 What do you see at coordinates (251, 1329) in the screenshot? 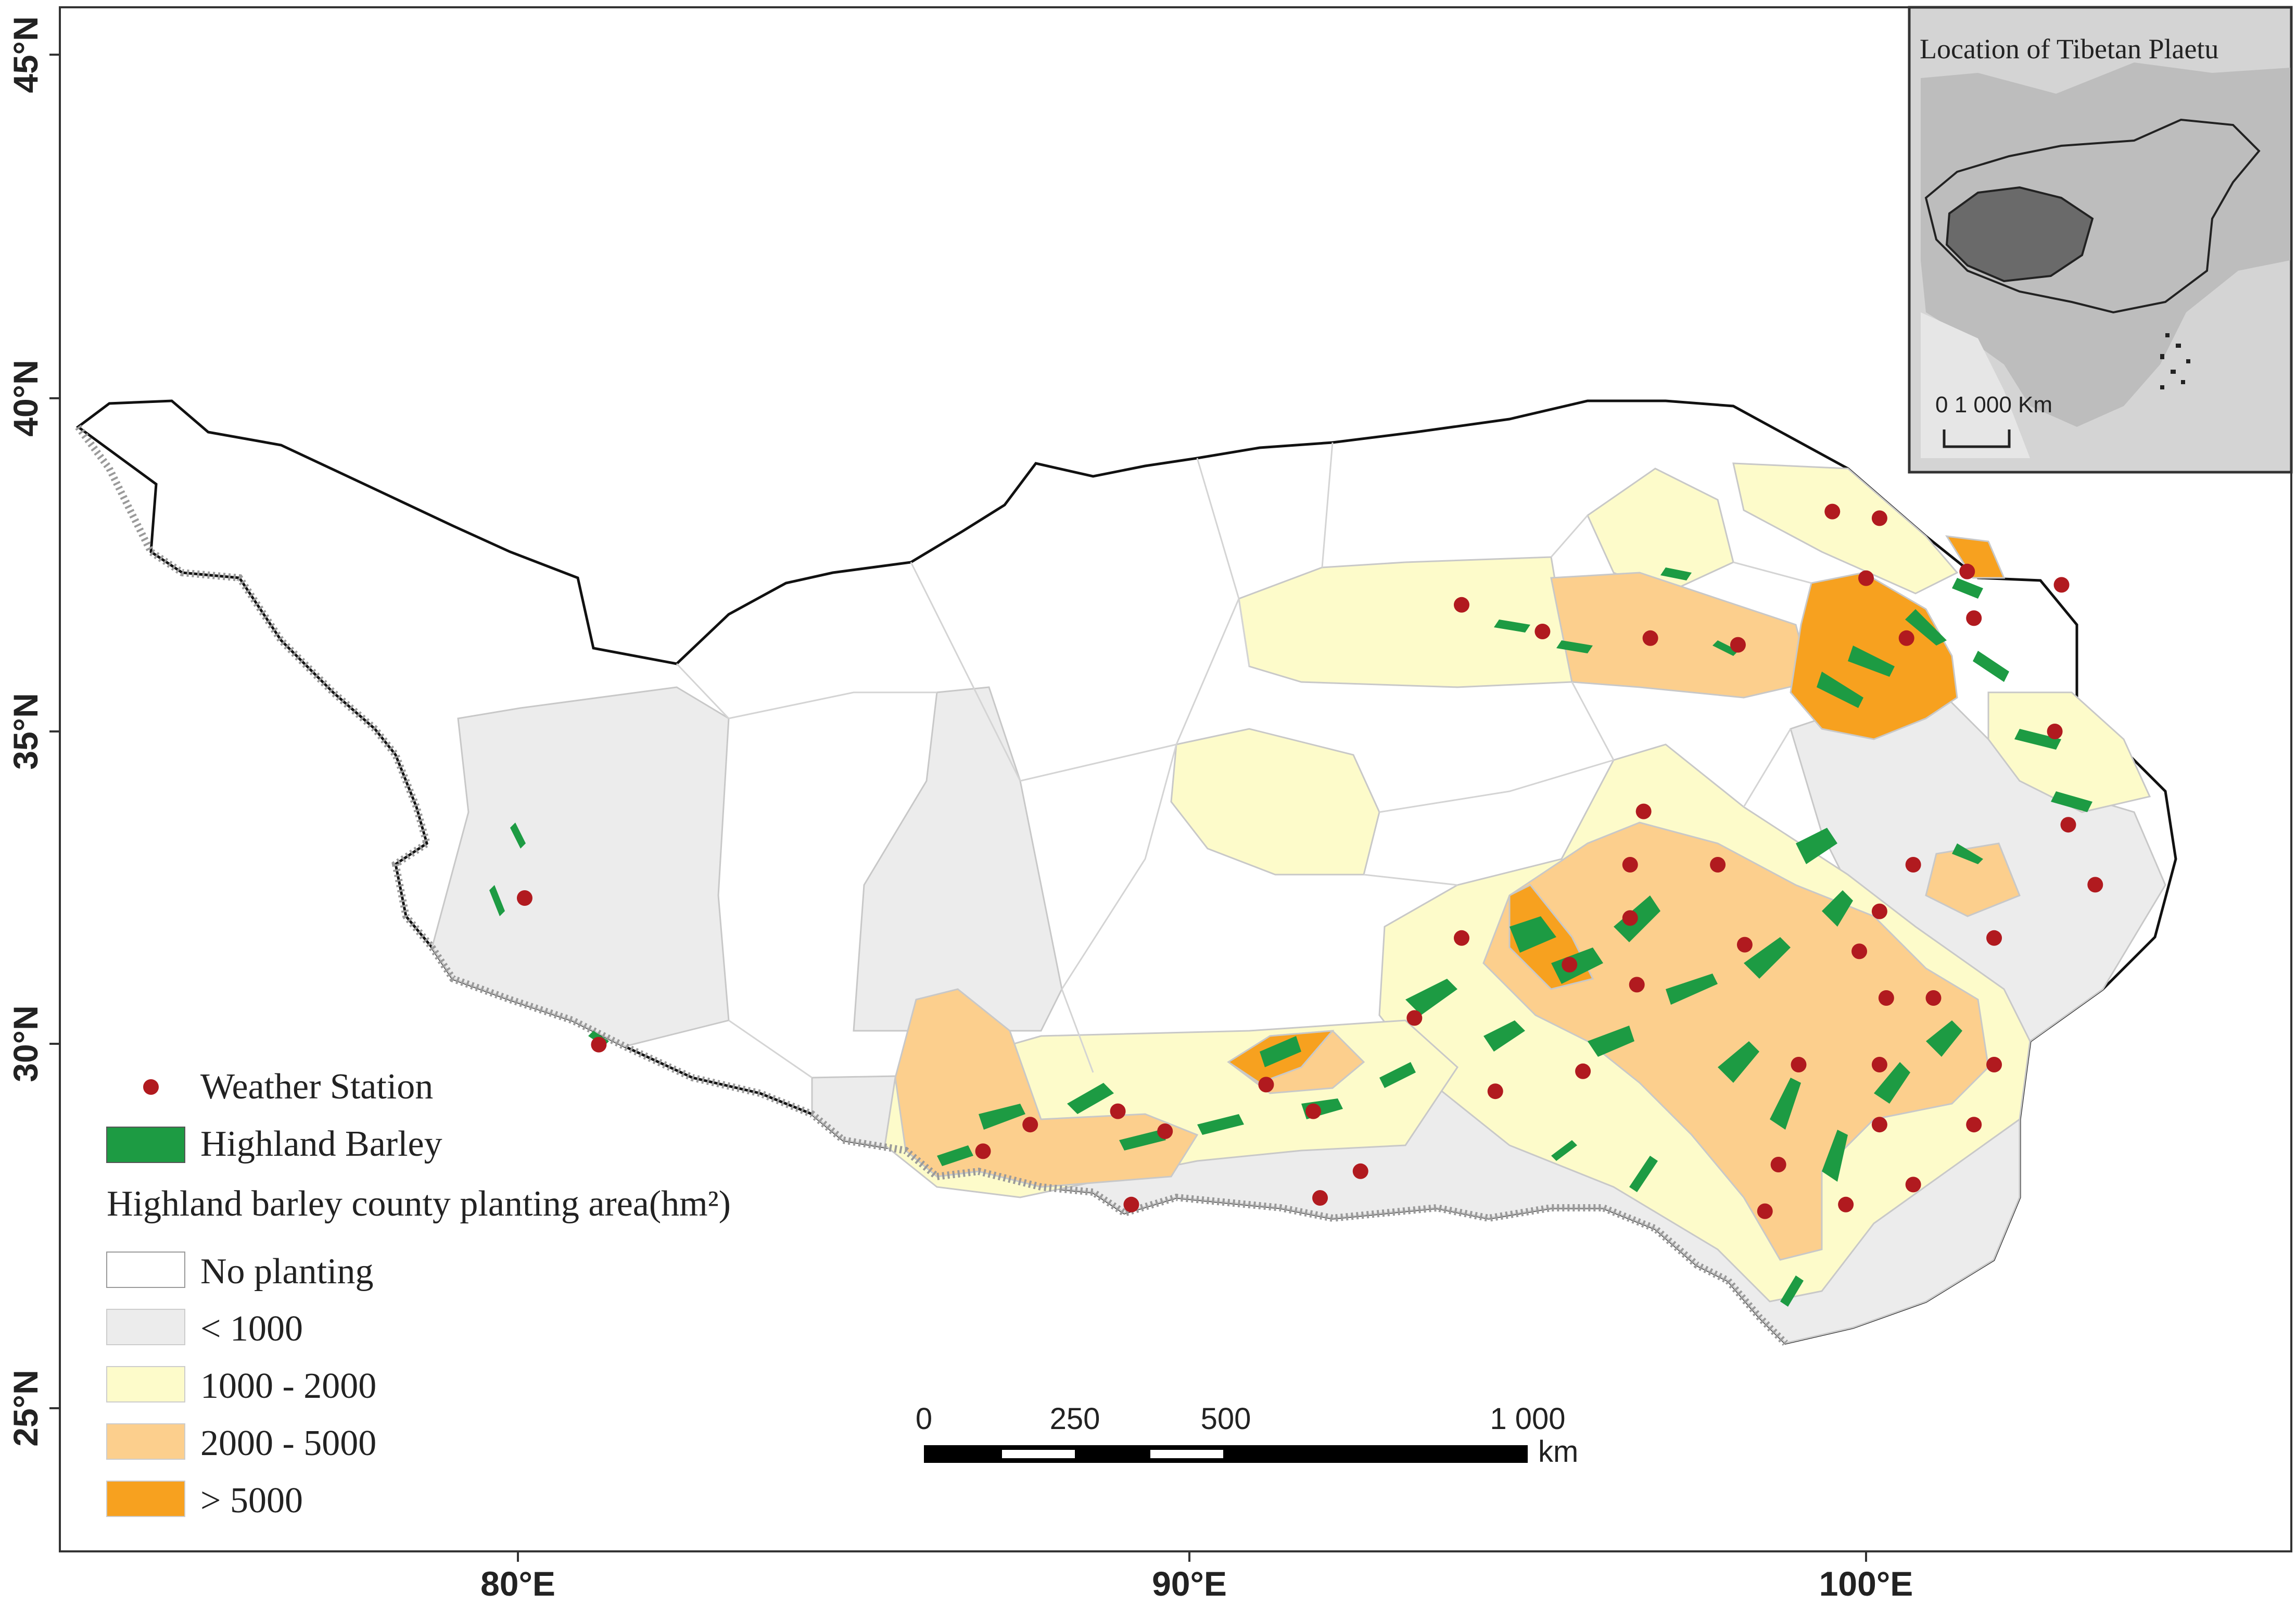
I see `legend-class-label: < 1000` at bounding box center [251, 1329].